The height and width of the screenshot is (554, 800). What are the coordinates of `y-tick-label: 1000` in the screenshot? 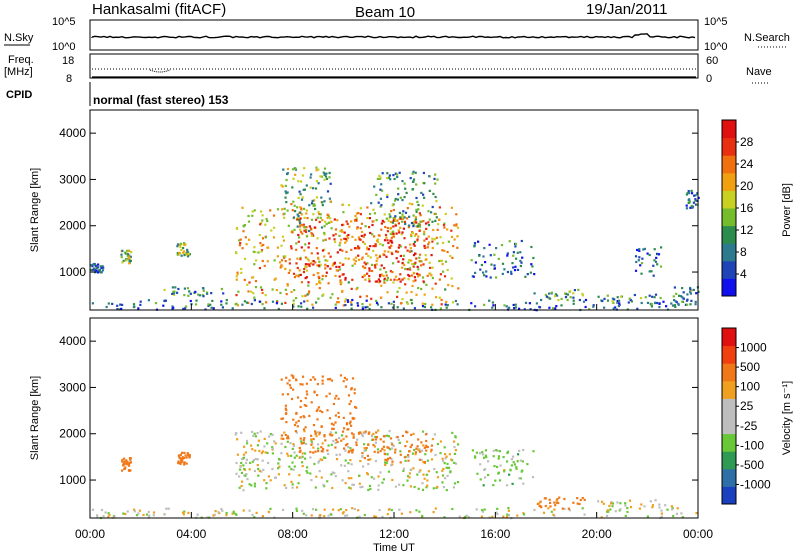 It's located at (72, 480).